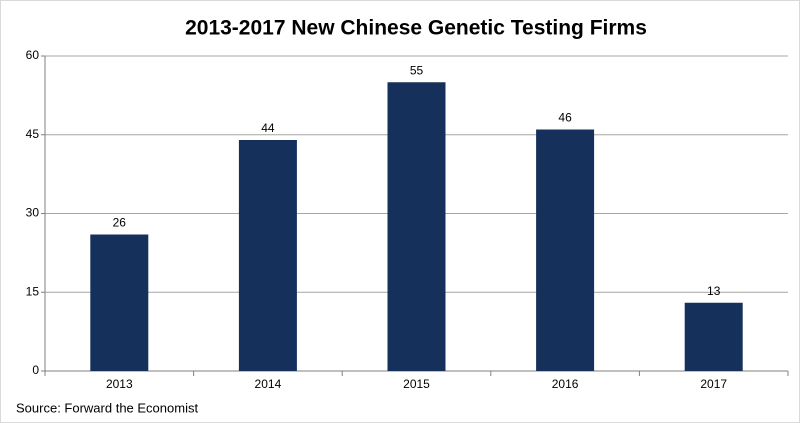 This screenshot has height=423, width=800. What do you see at coordinates (268, 128) in the screenshot?
I see `data-label: 44` at bounding box center [268, 128].